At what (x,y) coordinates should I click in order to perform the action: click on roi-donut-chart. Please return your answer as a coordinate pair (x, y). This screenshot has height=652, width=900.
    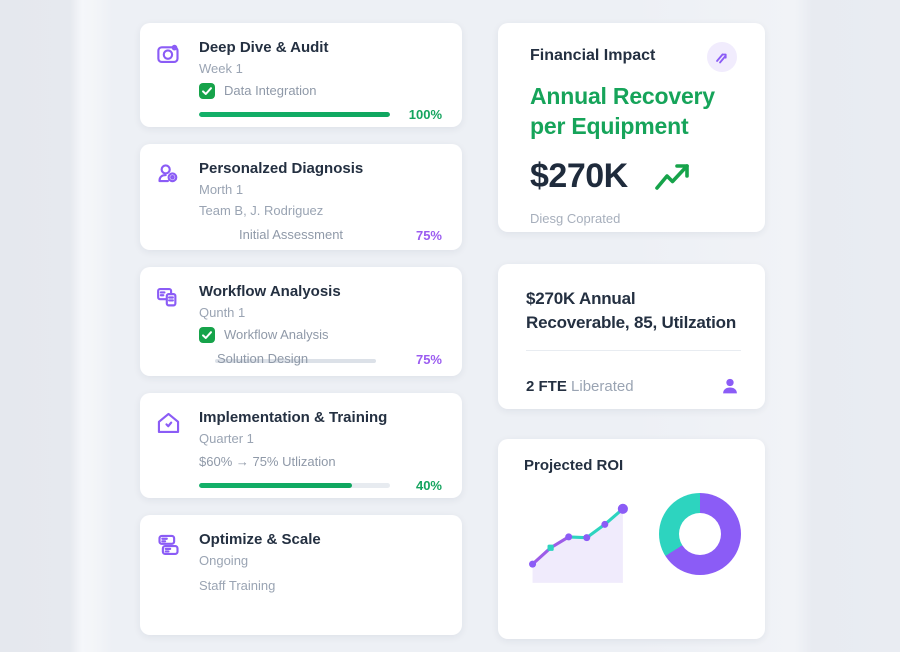
    Looking at the image, I should click on (700, 534).